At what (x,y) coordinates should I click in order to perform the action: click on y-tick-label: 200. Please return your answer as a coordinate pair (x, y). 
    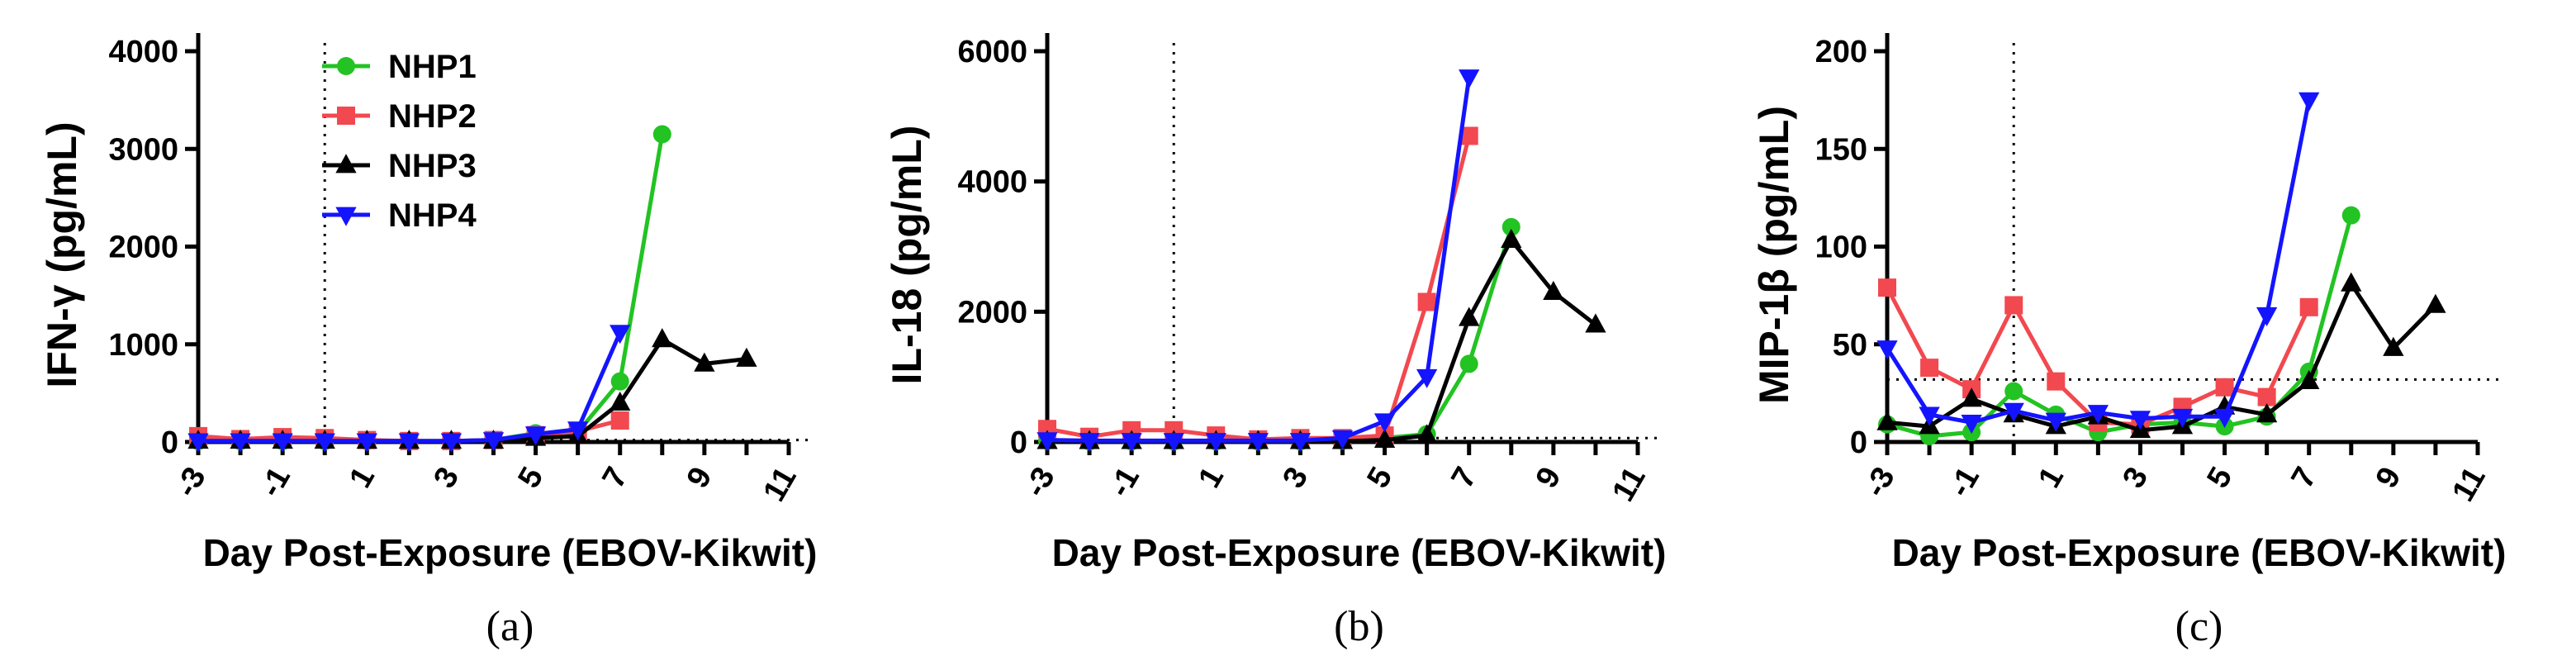
    Looking at the image, I should click on (1841, 52).